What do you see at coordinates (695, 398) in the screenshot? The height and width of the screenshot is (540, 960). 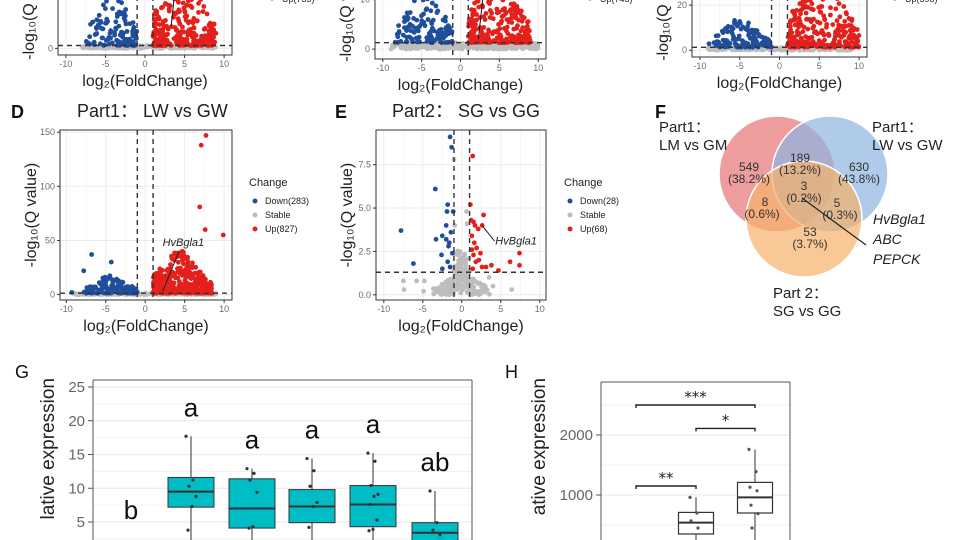 I see `significance-bracket: ***` at bounding box center [695, 398].